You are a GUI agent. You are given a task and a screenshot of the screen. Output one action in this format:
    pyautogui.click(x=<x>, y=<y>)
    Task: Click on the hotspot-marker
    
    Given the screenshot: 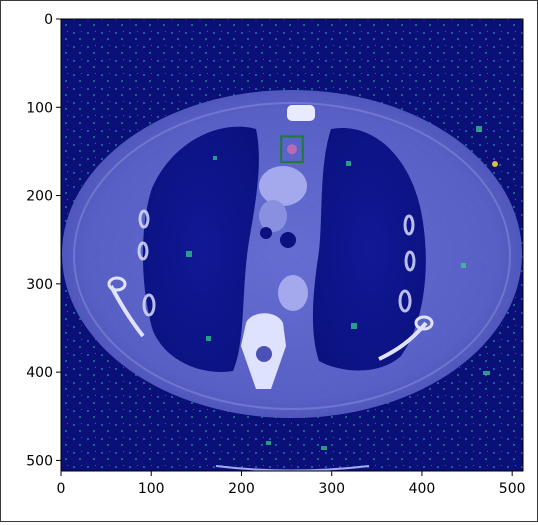 What is the action you would take?
    pyautogui.click(x=495, y=164)
    